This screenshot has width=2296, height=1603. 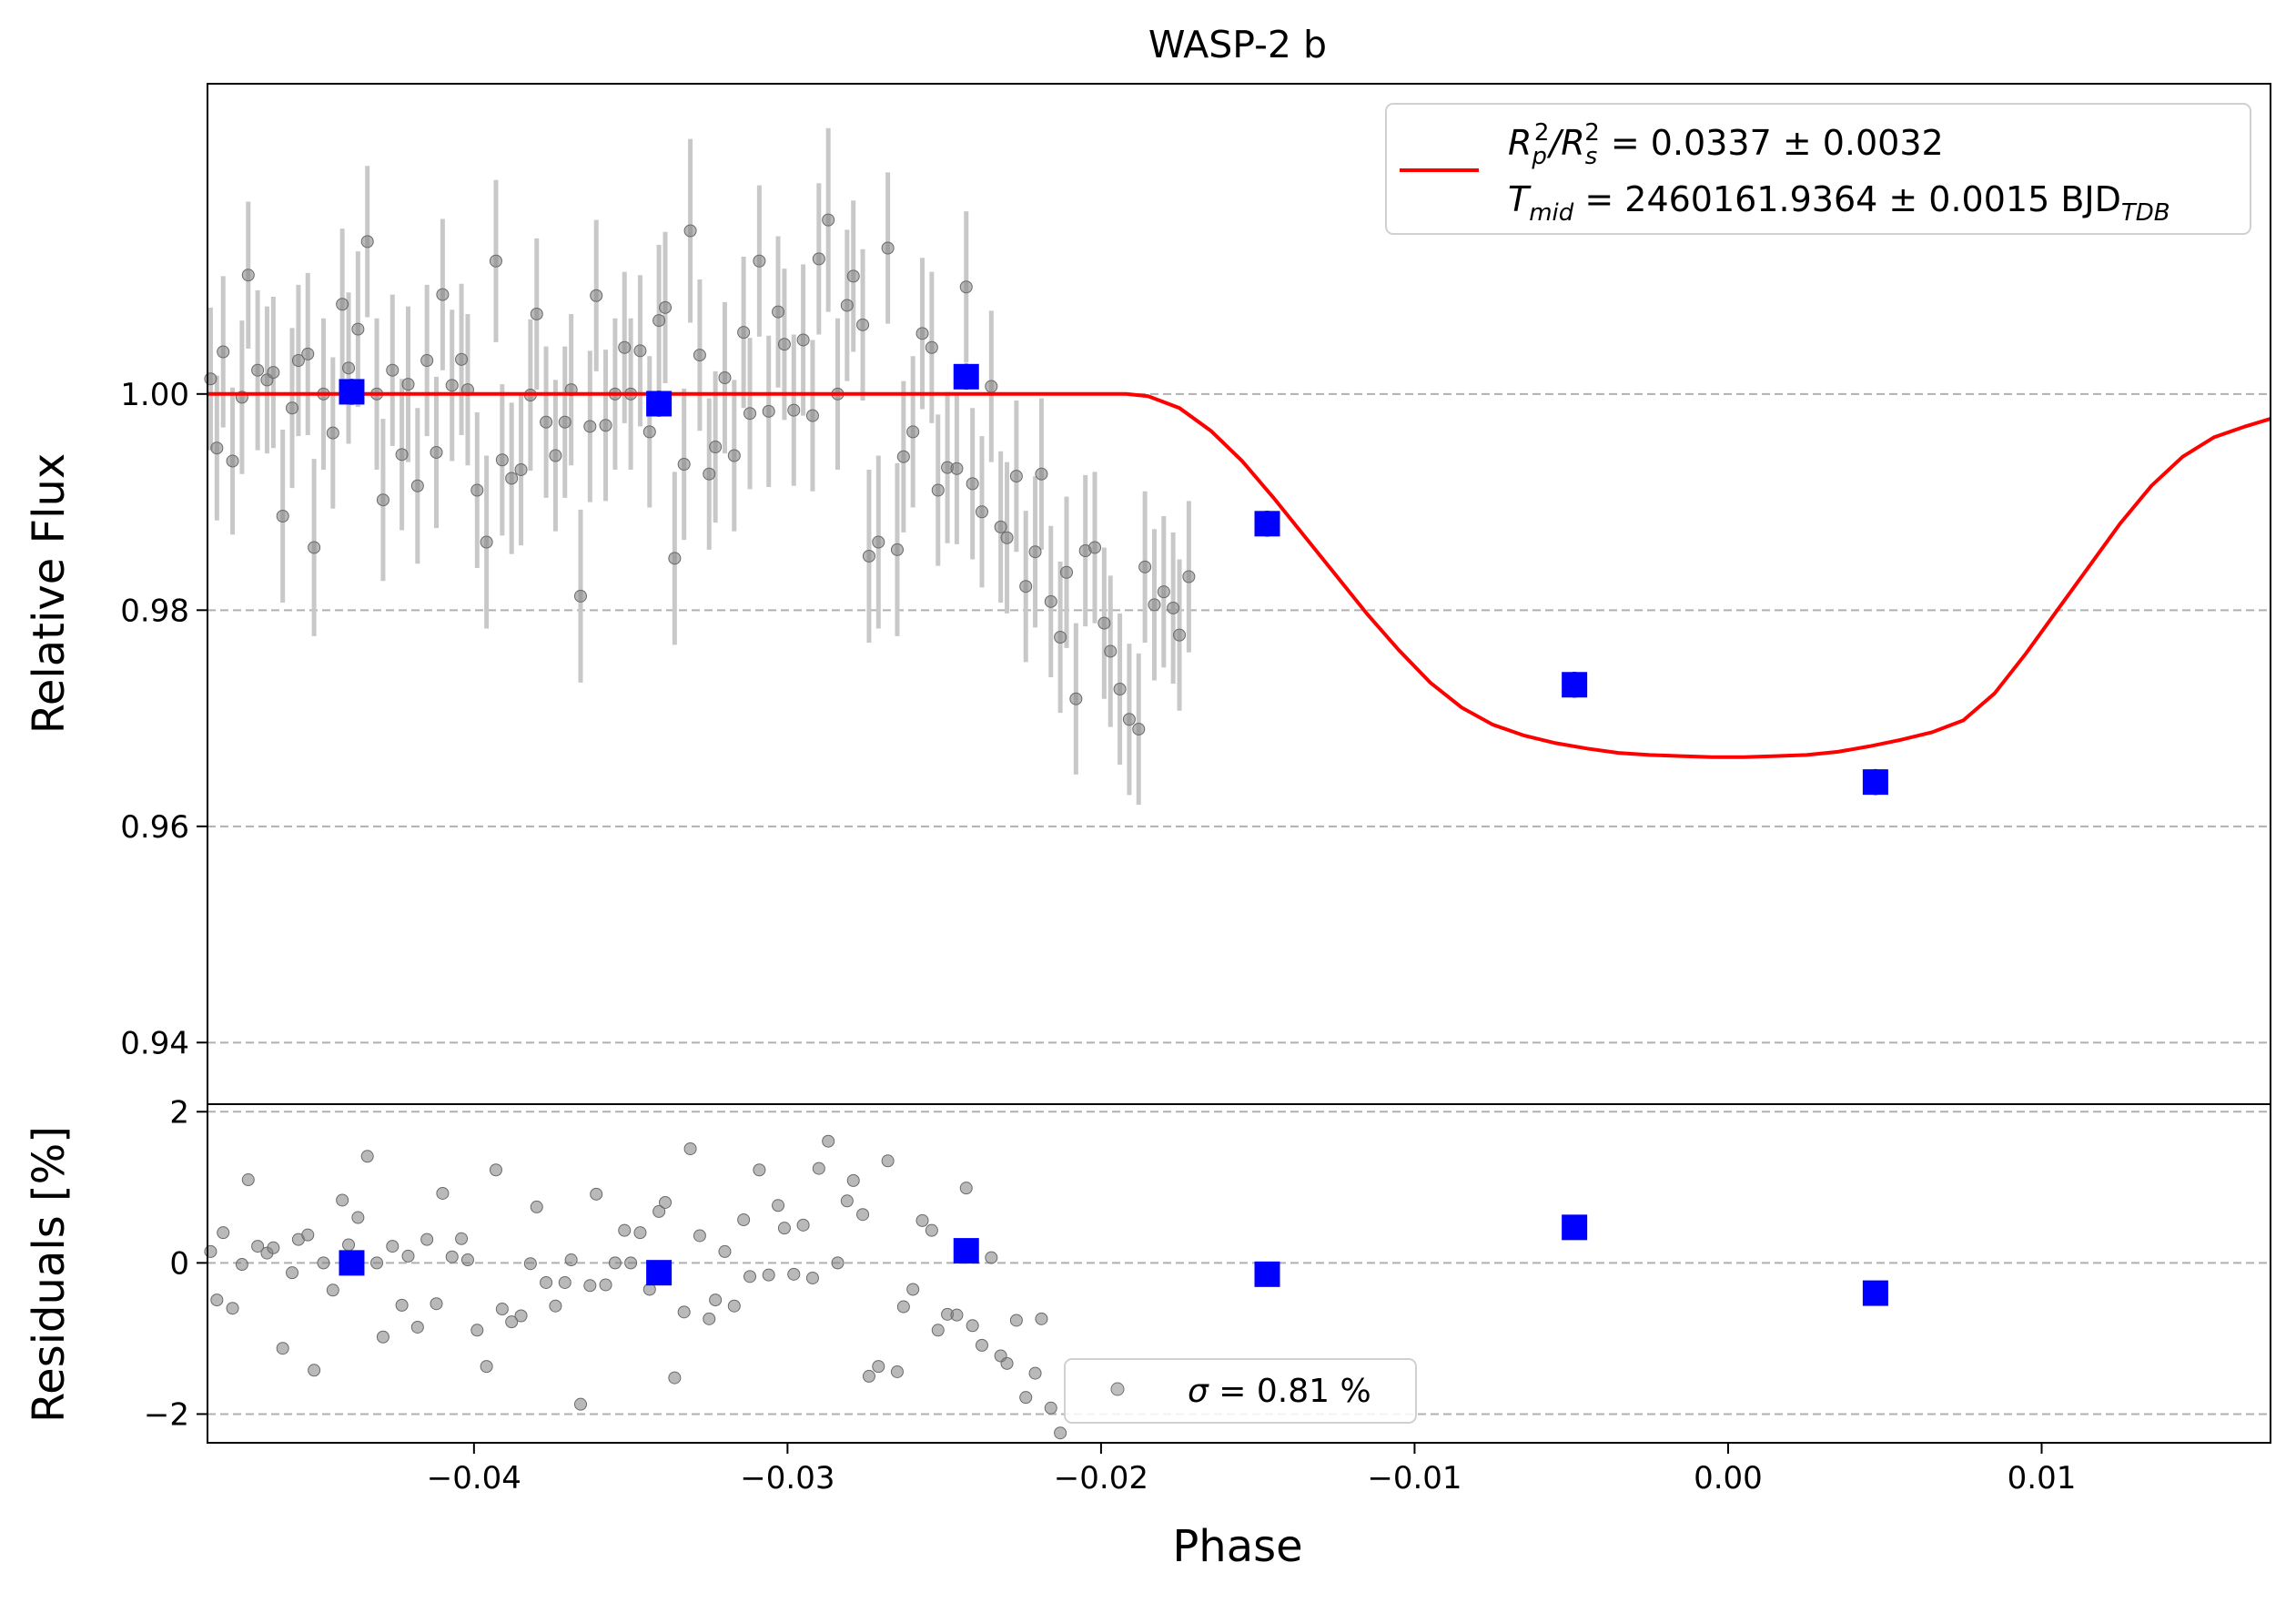 What do you see at coordinates (1113, 1260) in the screenshot?
I see `residual-binned` at bounding box center [1113, 1260].